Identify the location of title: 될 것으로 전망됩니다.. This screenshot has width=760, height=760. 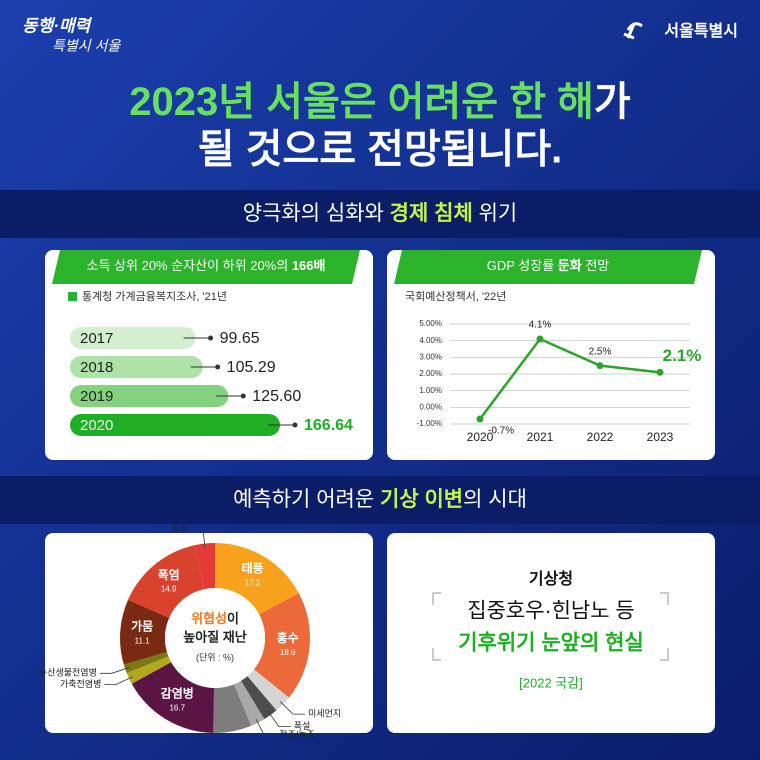
(380, 150).